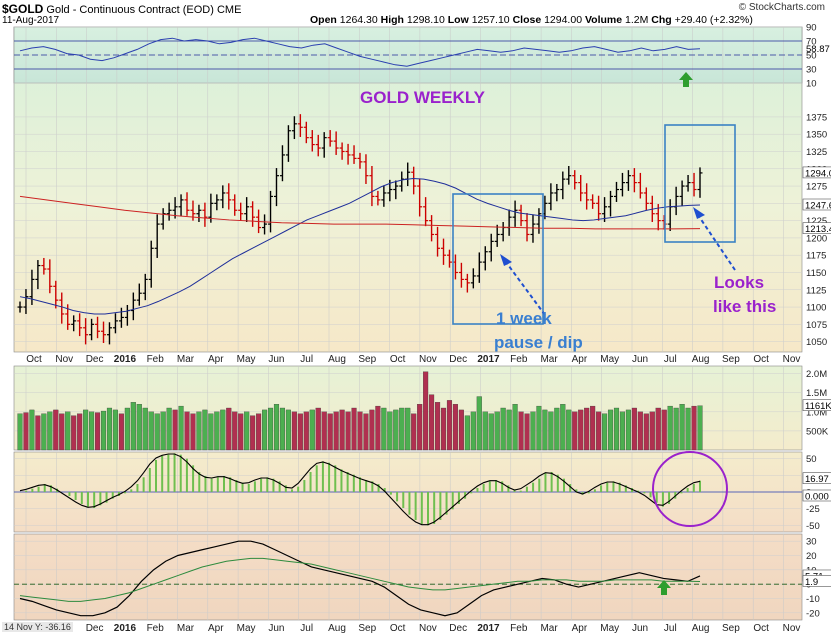  I want to click on price-current-label: 1247.6, so click(818, 206).